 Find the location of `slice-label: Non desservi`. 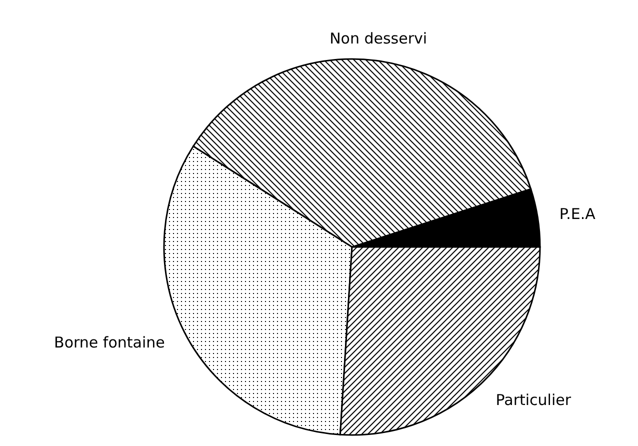

slice-label: Non desservi is located at coordinates (379, 39).